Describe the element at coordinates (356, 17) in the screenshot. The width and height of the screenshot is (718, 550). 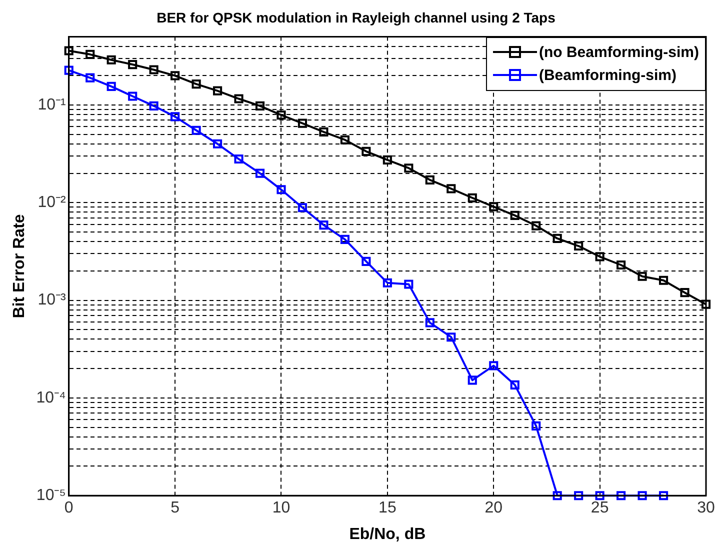
I see `chart-title: BER for QPSK modulation in Rayleigh channel using 2 Taps` at that location.